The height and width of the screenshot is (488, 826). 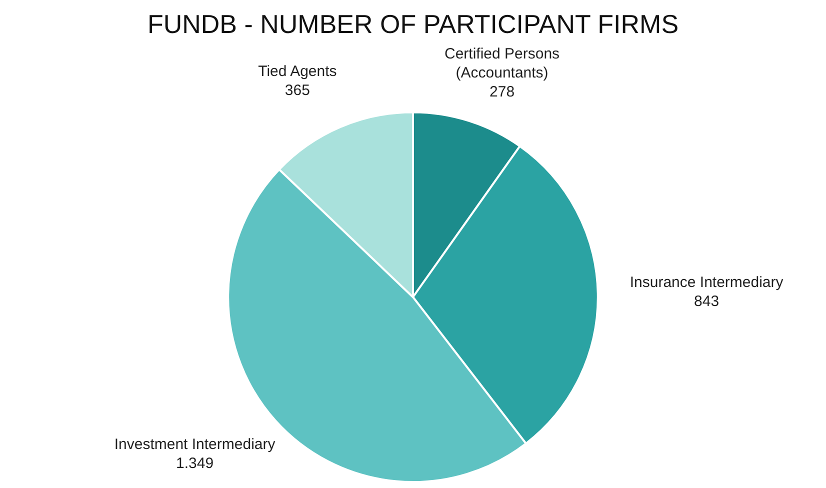 What do you see at coordinates (707, 282) in the screenshot?
I see `slice-label: Insurance Intermediary` at bounding box center [707, 282].